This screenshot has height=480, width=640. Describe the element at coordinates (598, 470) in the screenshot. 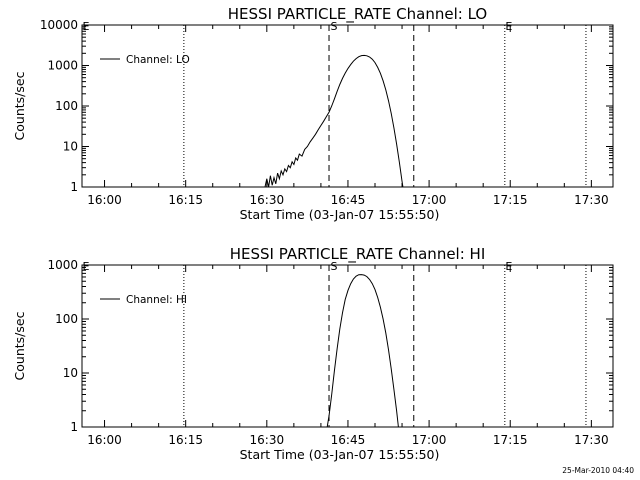

I see `print-timestamp: 25-Mar-2010 04:40` at that location.